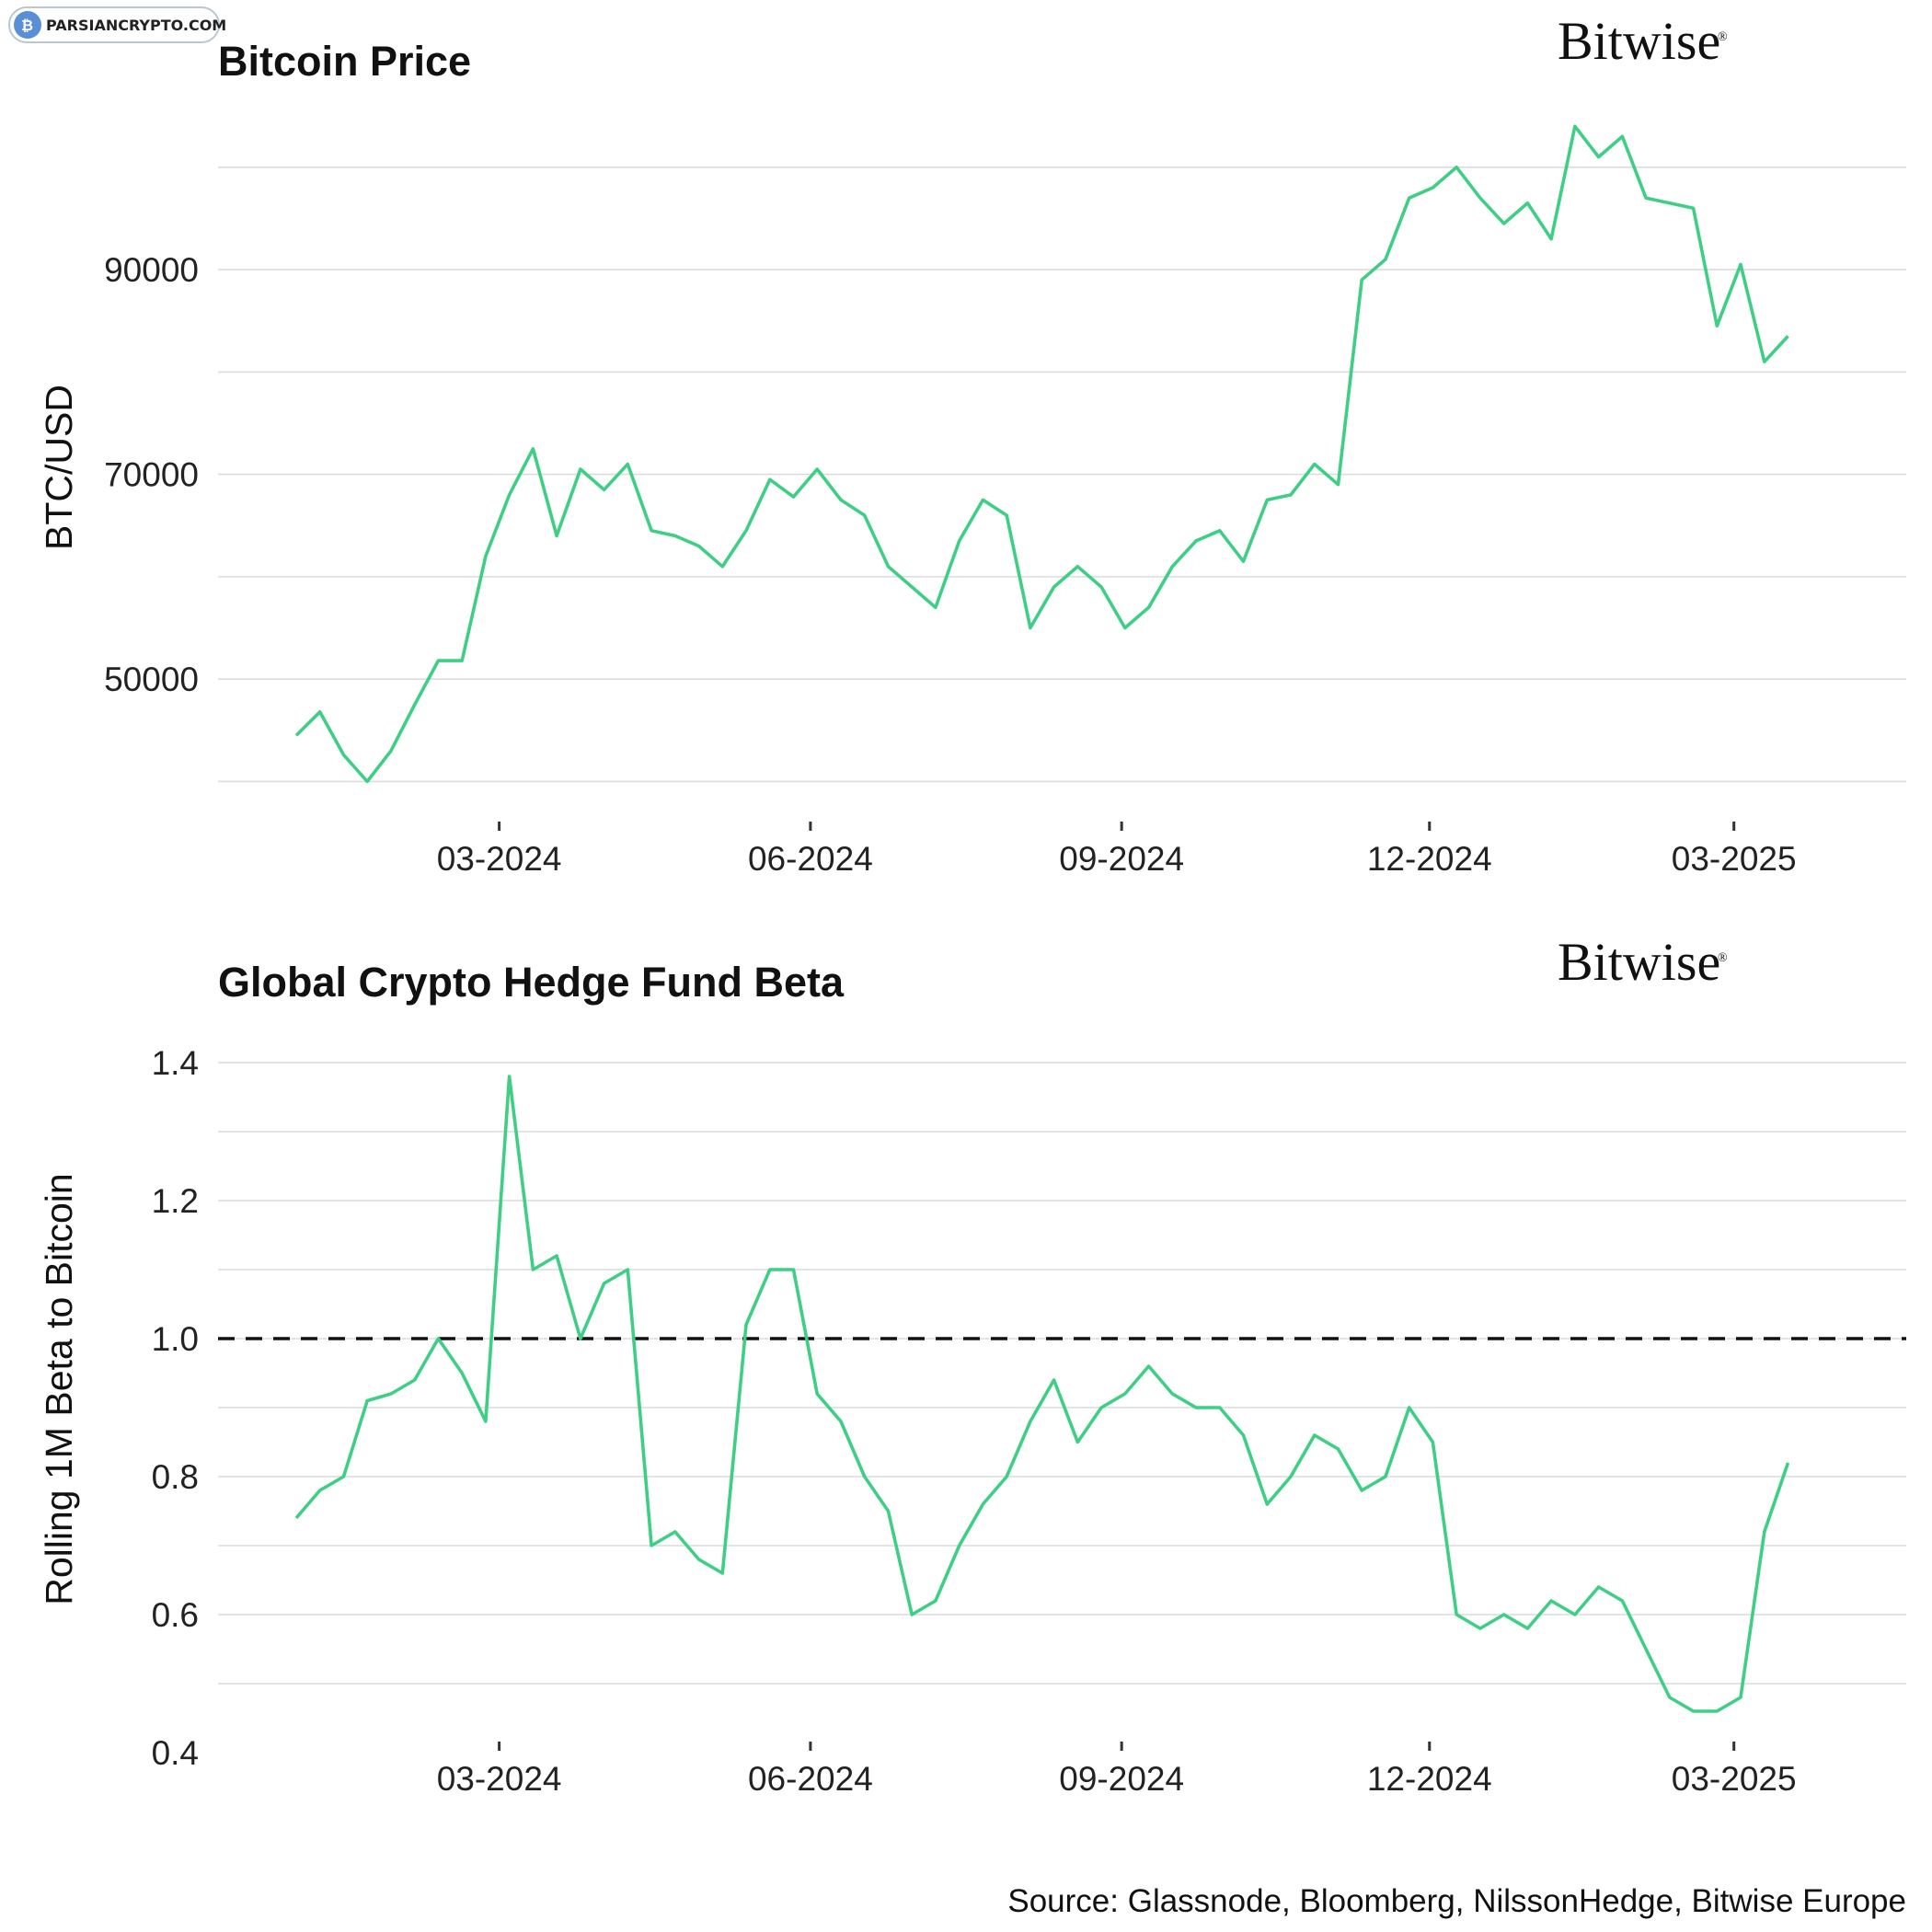  Describe the element at coordinates (59, 467) in the screenshot. I see `y-axis-label: BTC/USD` at that location.